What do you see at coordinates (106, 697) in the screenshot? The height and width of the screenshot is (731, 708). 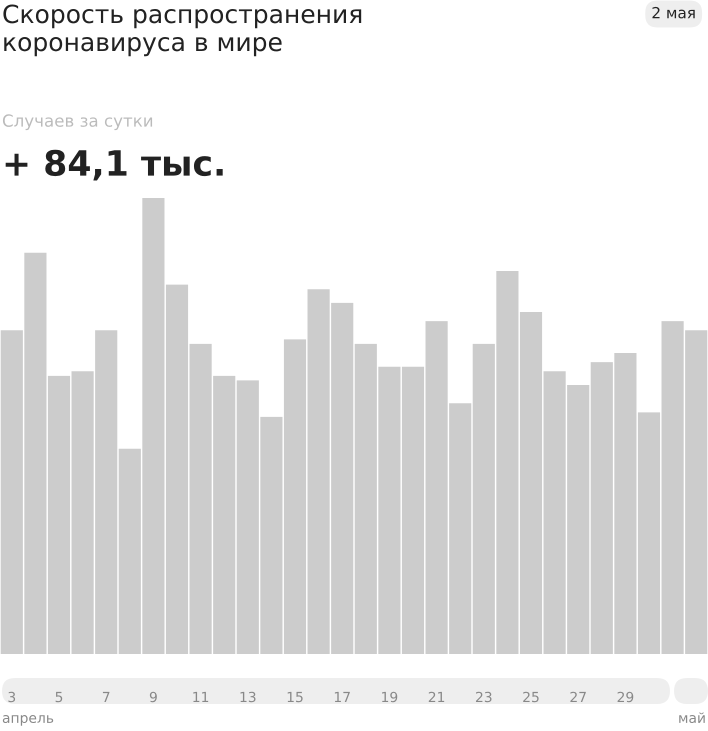 I see `x-tick-label: 7` at bounding box center [106, 697].